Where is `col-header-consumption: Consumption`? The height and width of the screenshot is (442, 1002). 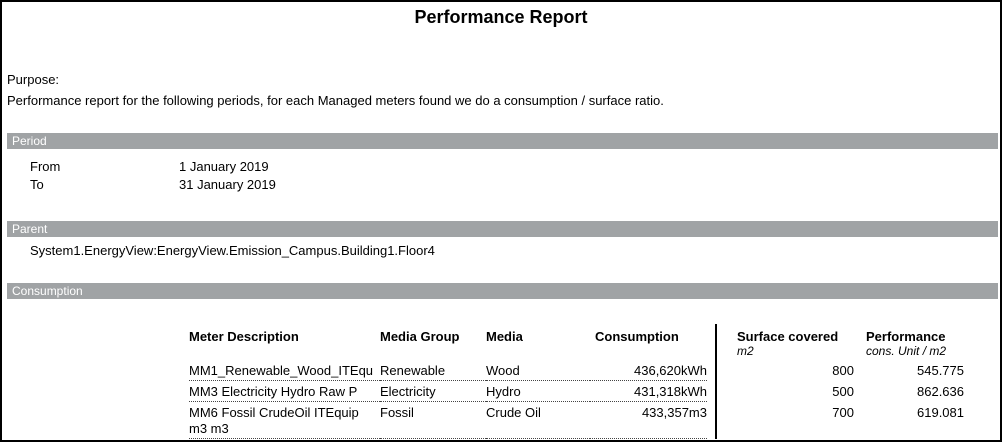
col-header-consumption: Consumption is located at coordinates (637, 336).